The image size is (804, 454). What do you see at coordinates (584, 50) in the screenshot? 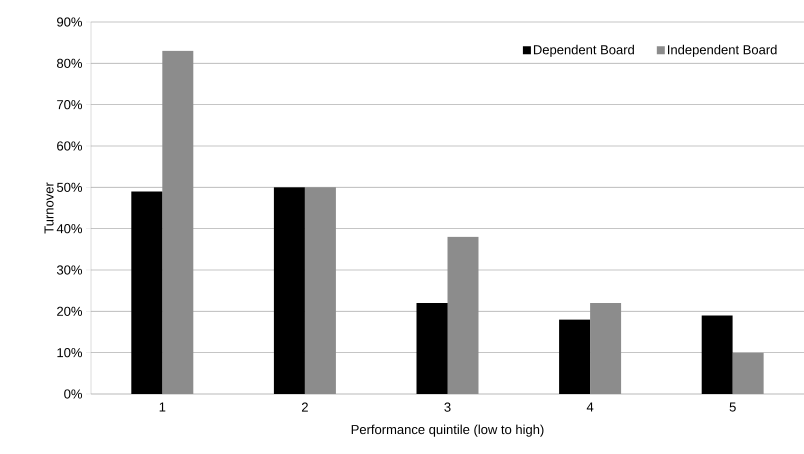
I see `legend-label: Dependent Board` at bounding box center [584, 50].